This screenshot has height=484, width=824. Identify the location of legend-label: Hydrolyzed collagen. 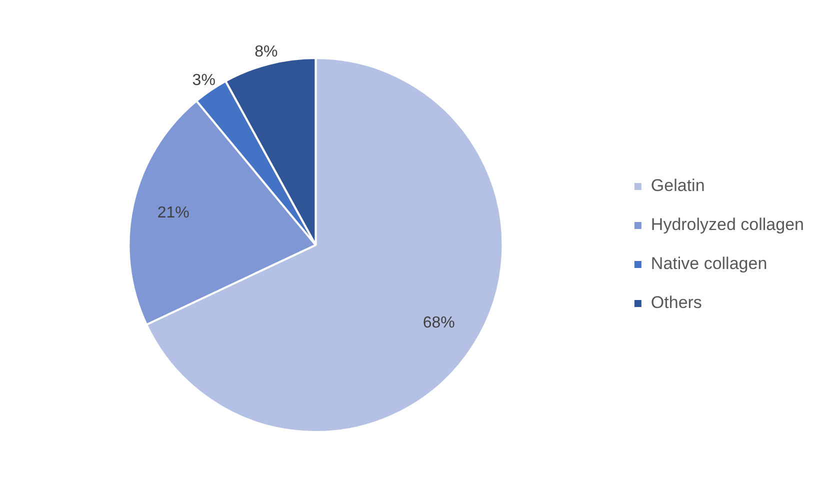
(727, 224).